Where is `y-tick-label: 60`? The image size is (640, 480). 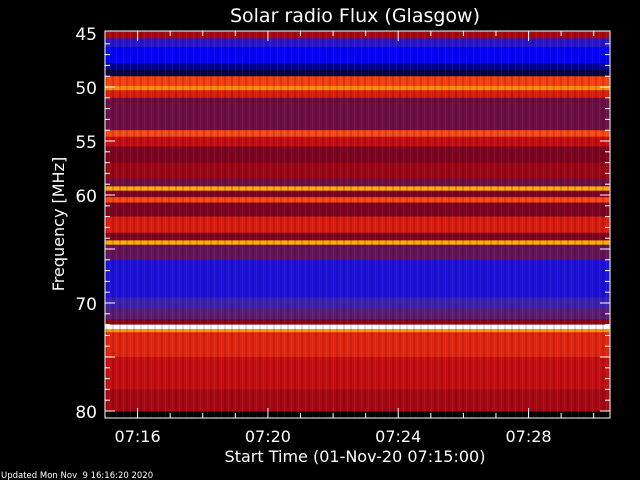 y-tick-label: 60 is located at coordinates (86, 197).